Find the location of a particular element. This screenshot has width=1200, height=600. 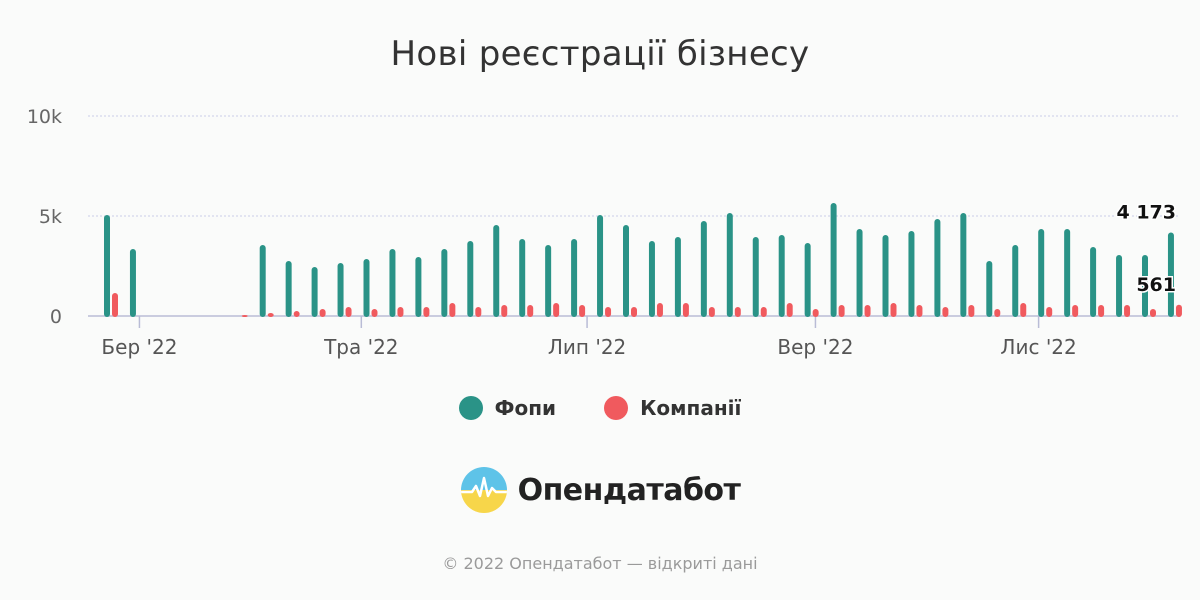

legend: Фопи Компанії is located at coordinates (600, 408).